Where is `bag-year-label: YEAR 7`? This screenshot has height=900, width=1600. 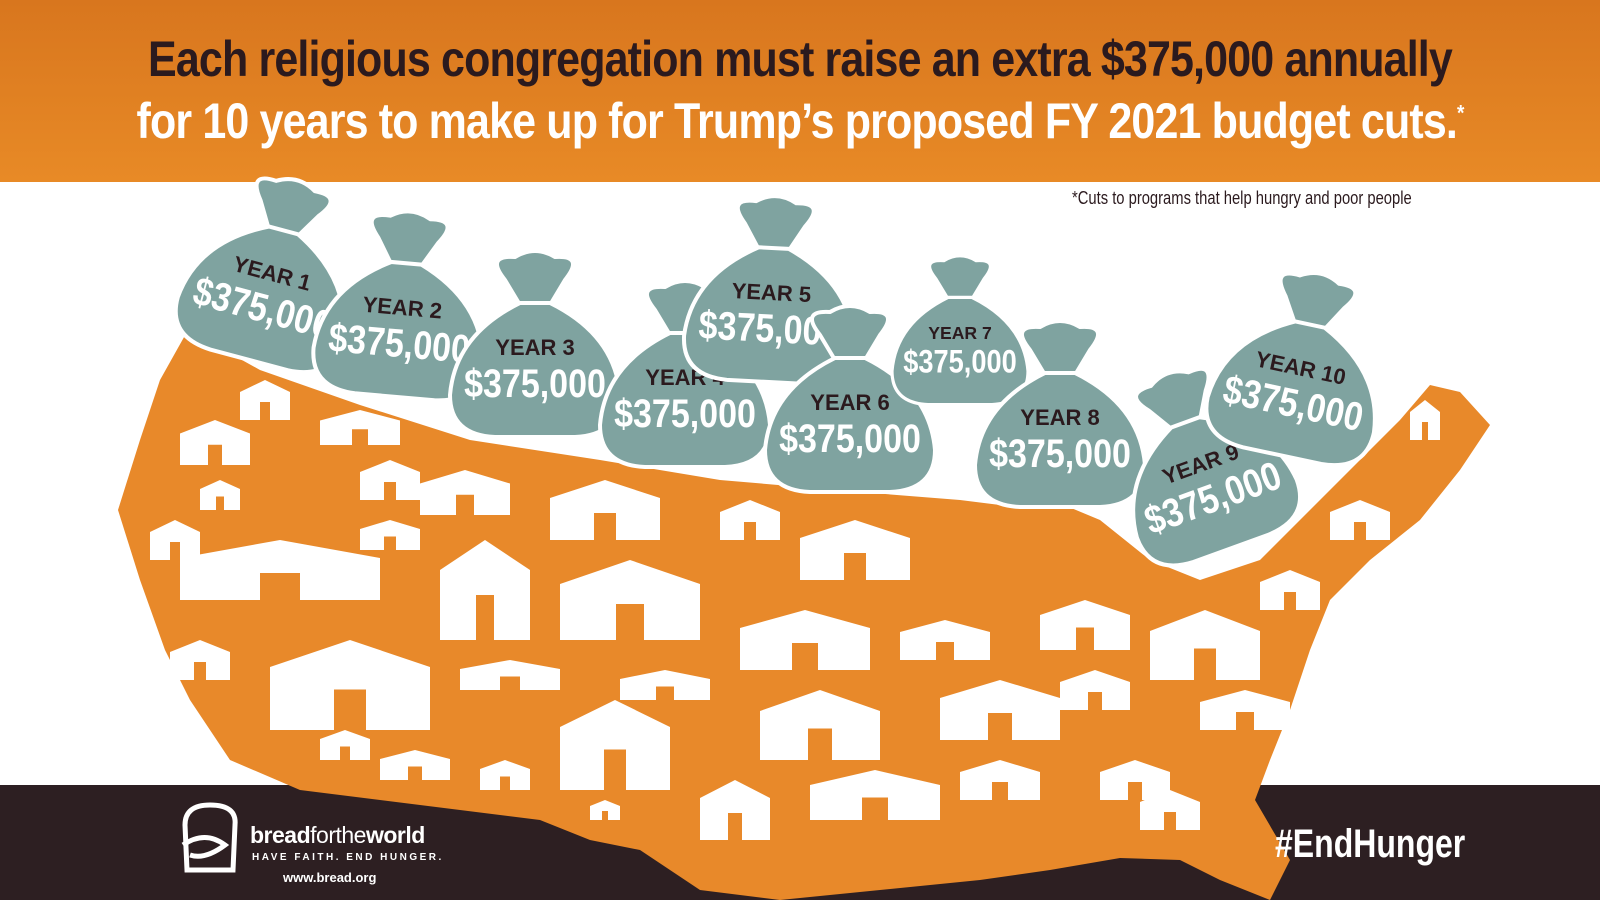
bag-year-label: YEAR 7 is located at coordinates (960, 333).